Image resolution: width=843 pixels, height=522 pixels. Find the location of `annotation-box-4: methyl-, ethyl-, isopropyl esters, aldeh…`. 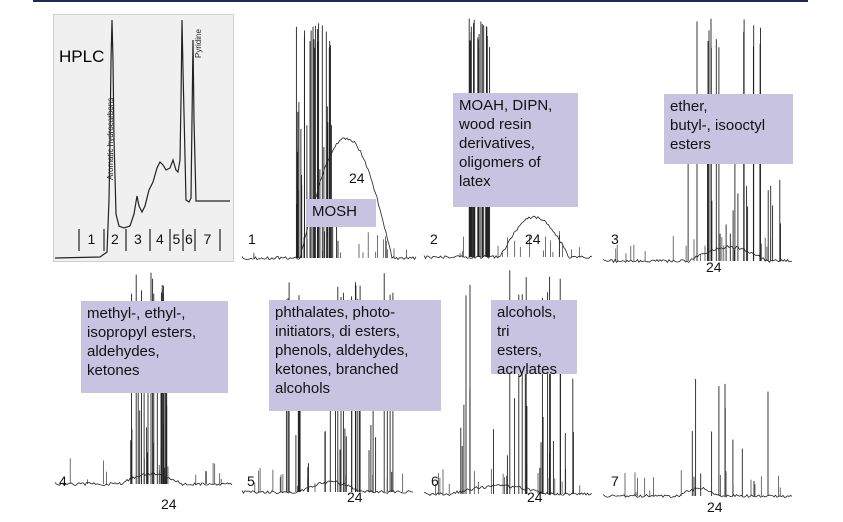

annotation-box-4: methyl-, ethyl-, isopropyl esters, aldeh… is located at coordinates (154, 347).